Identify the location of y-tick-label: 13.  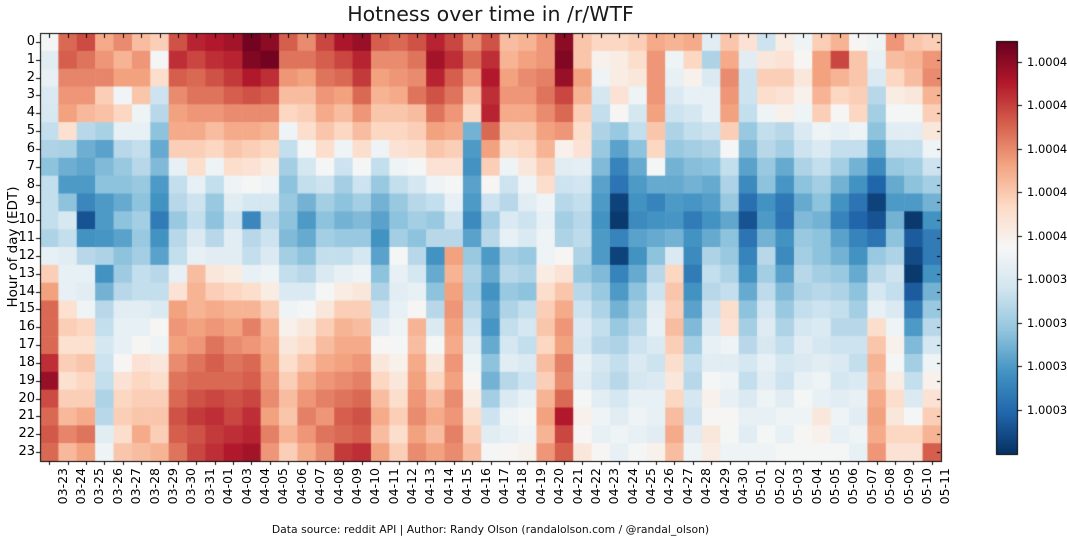
(26, 273).